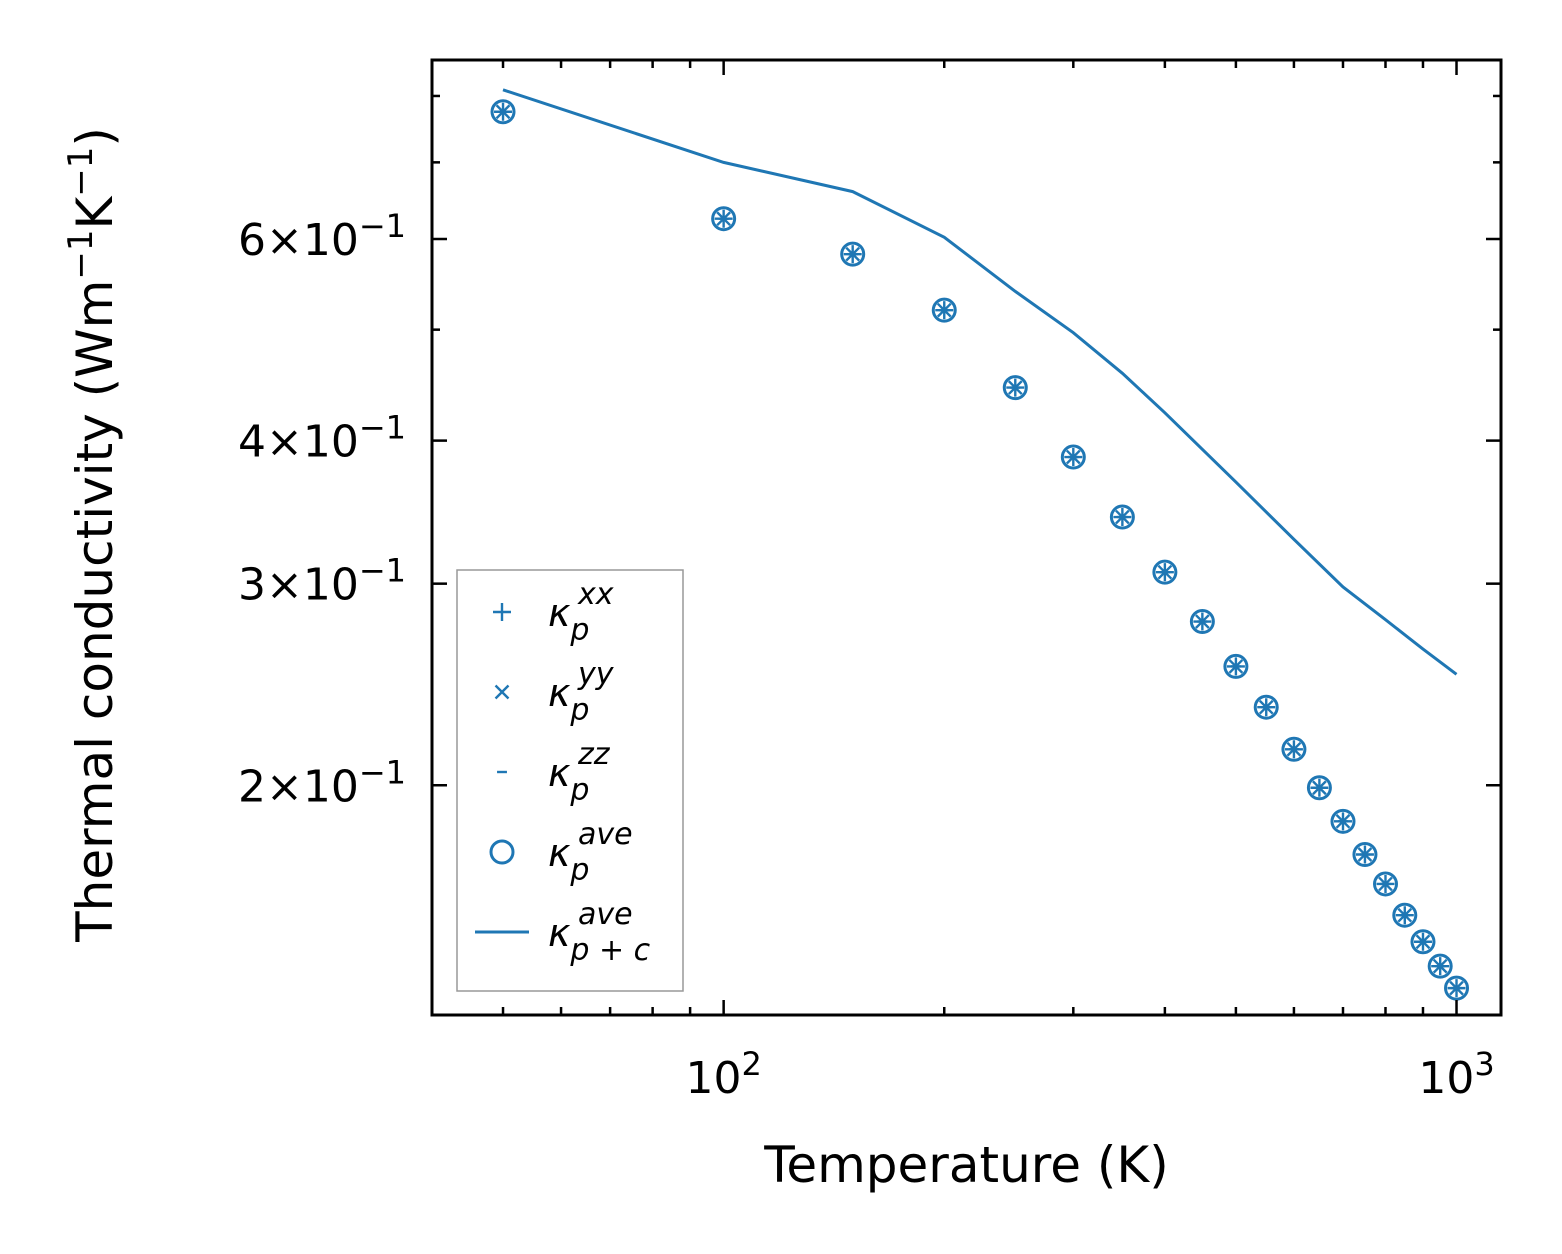  What do you see at coordinates (95, 611) in the screenshot?
I see `y-axis-label-text: Thermal conductivity (Wm` at bounding box center [95, 611].